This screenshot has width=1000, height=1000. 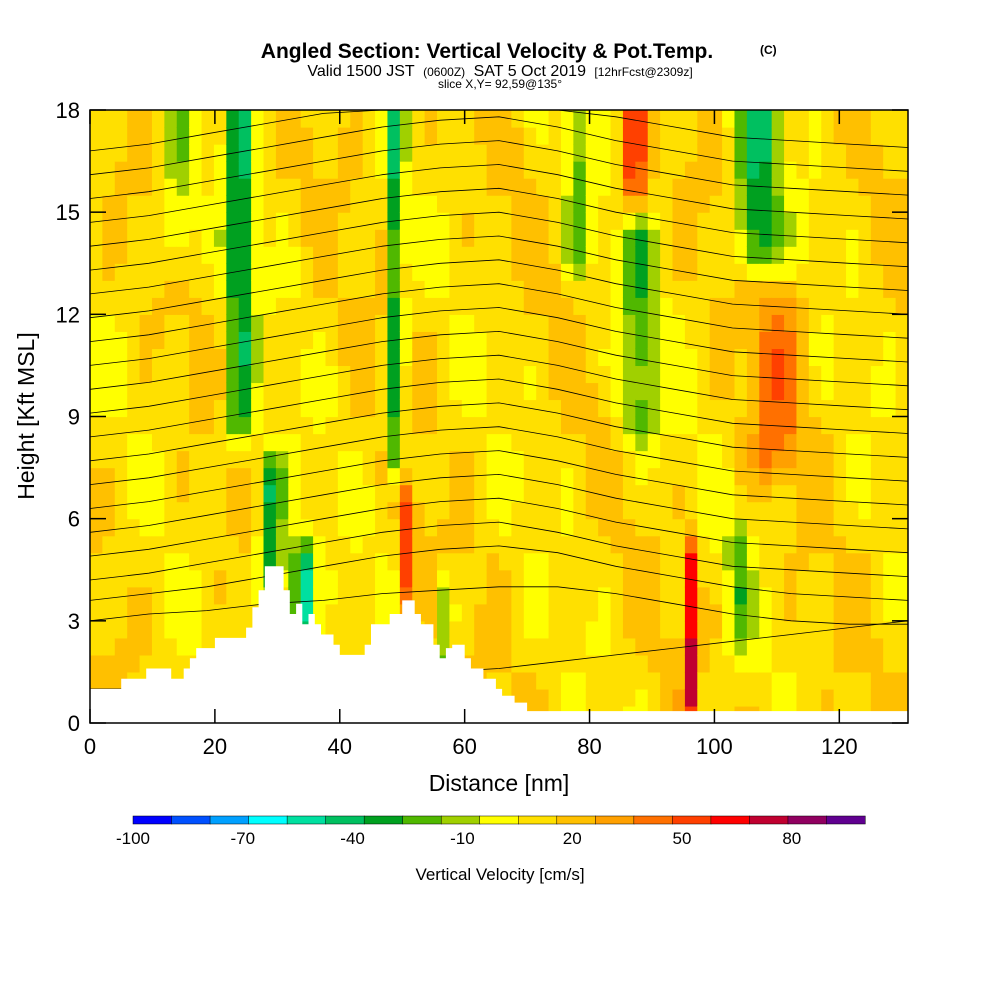 I want to click on y-tick-label: 18, so click(x=68, y=110).